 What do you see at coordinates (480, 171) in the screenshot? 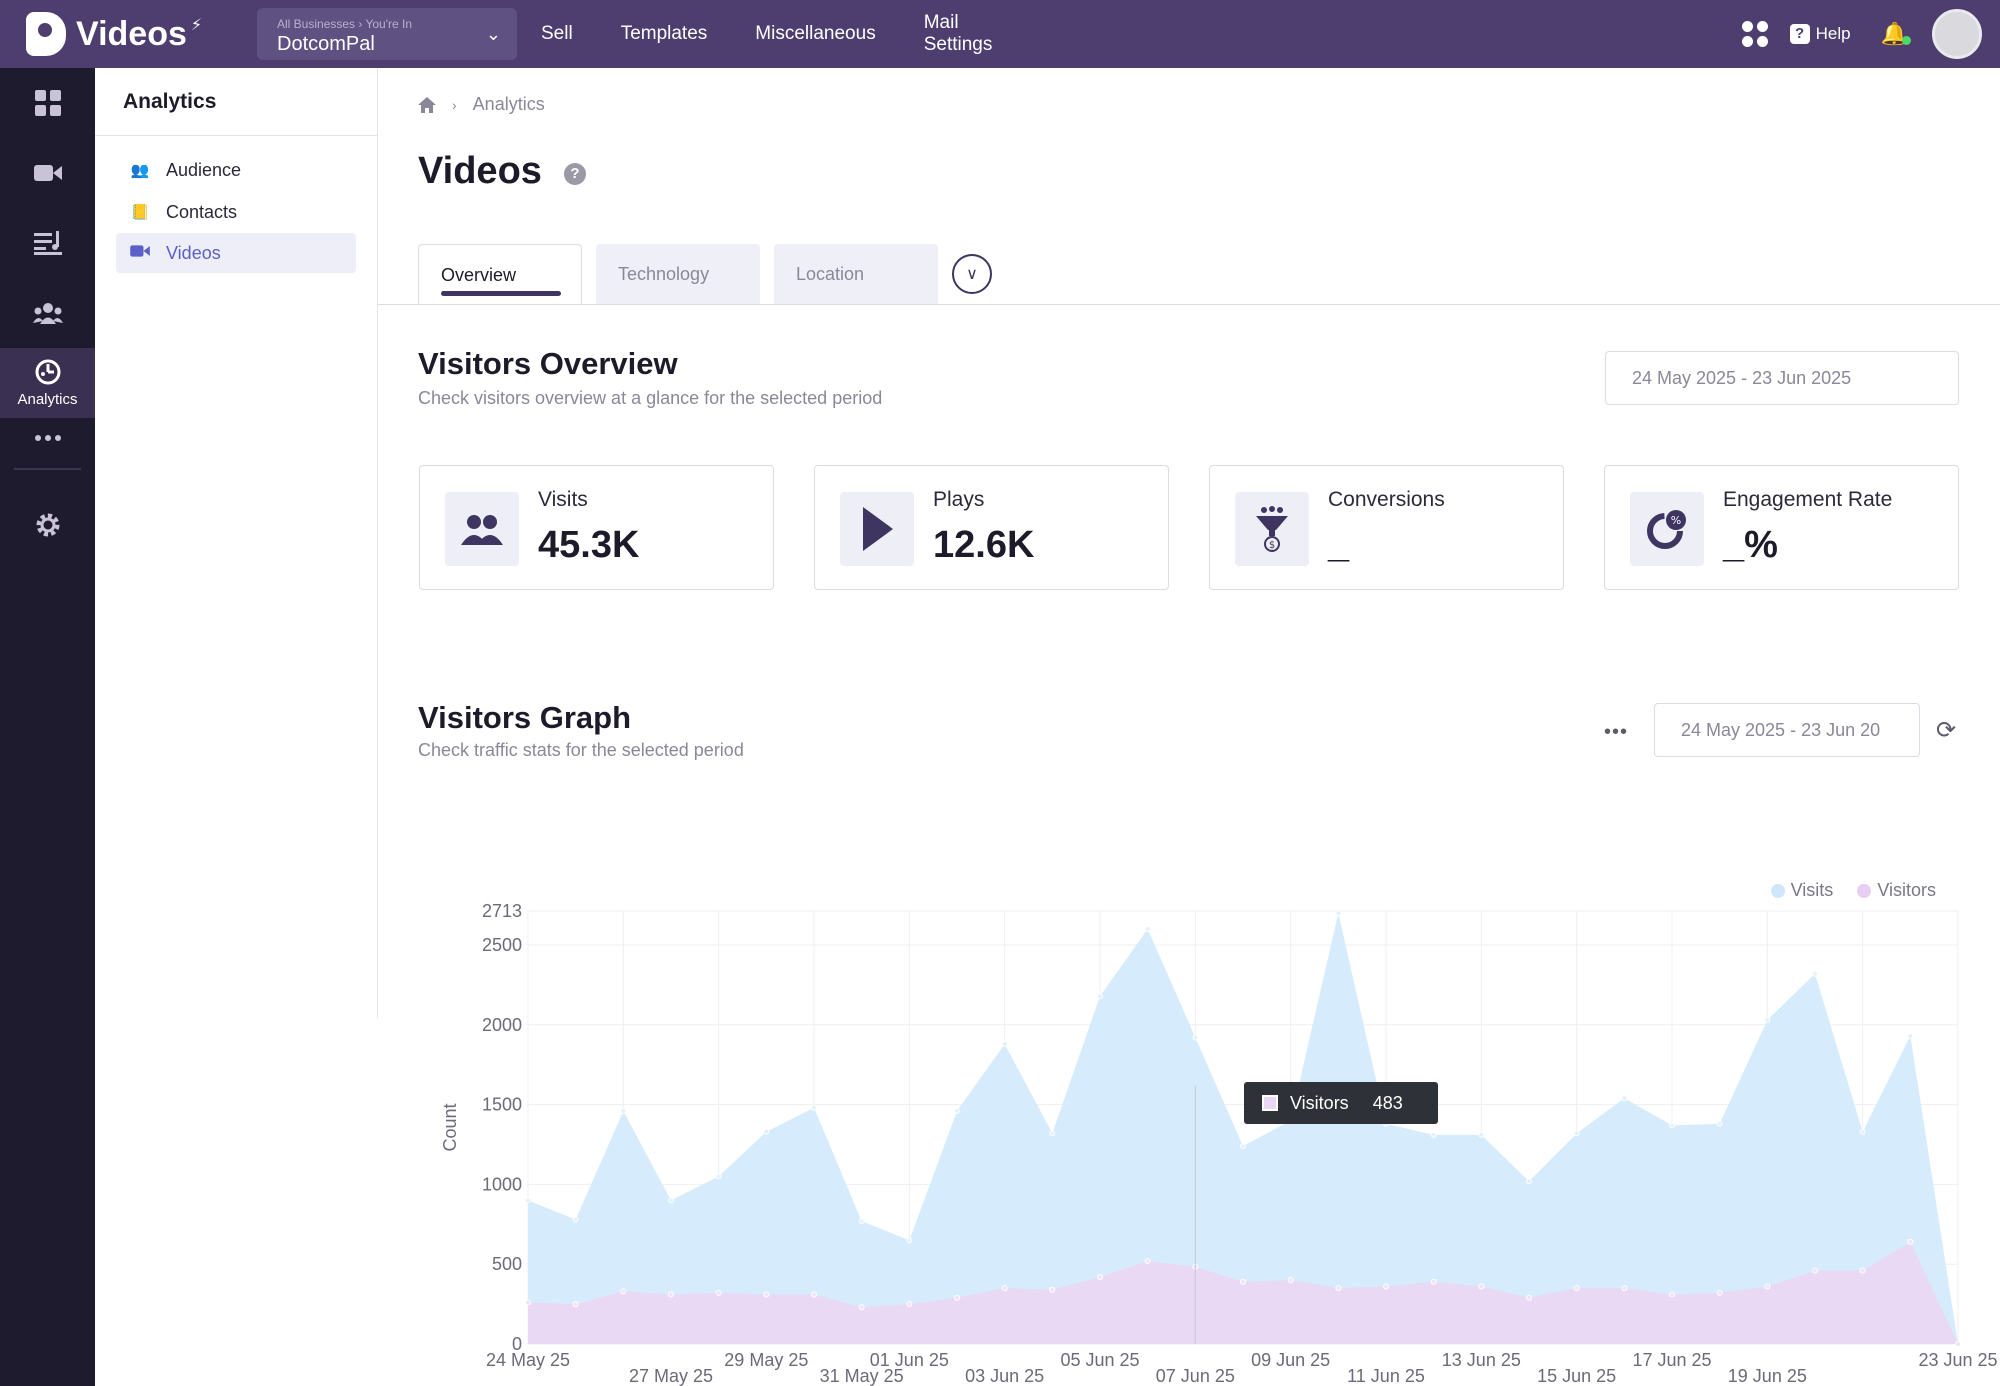
I see `page-title-text: Videos` at bounding box center [480, 171].